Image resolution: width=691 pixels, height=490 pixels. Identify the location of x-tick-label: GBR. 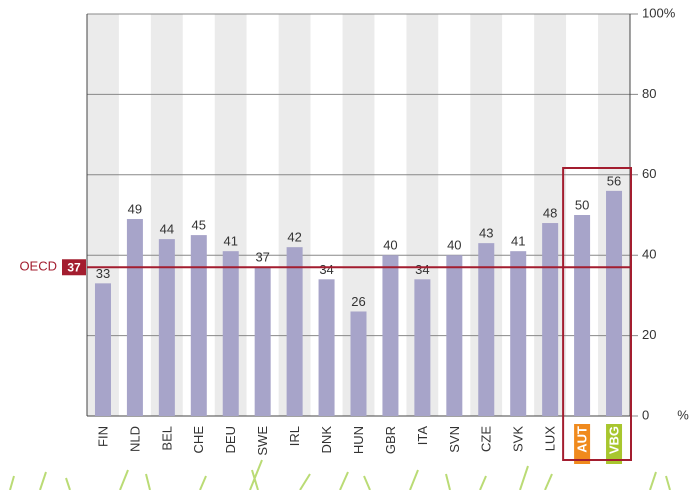
(390, 440).